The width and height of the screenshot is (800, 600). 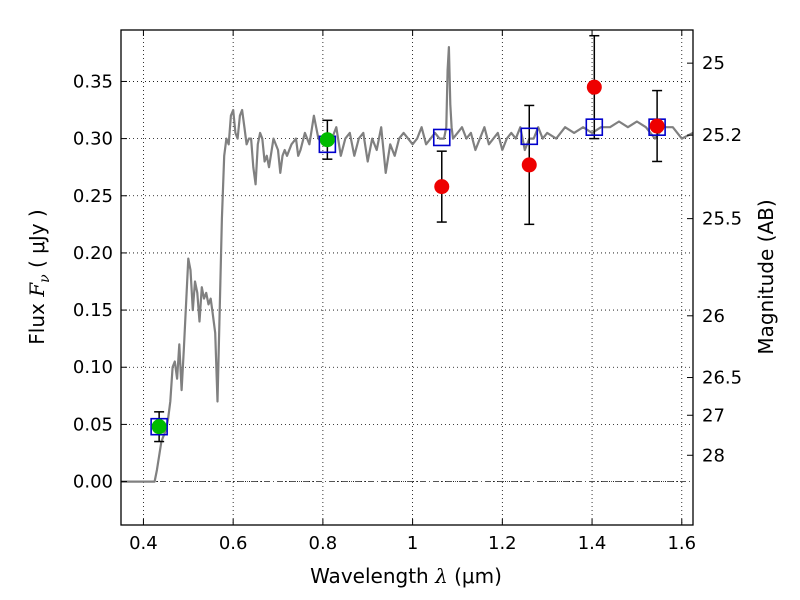 I want to click on y-tick-label: 0.30, so click(x=93, y=139).